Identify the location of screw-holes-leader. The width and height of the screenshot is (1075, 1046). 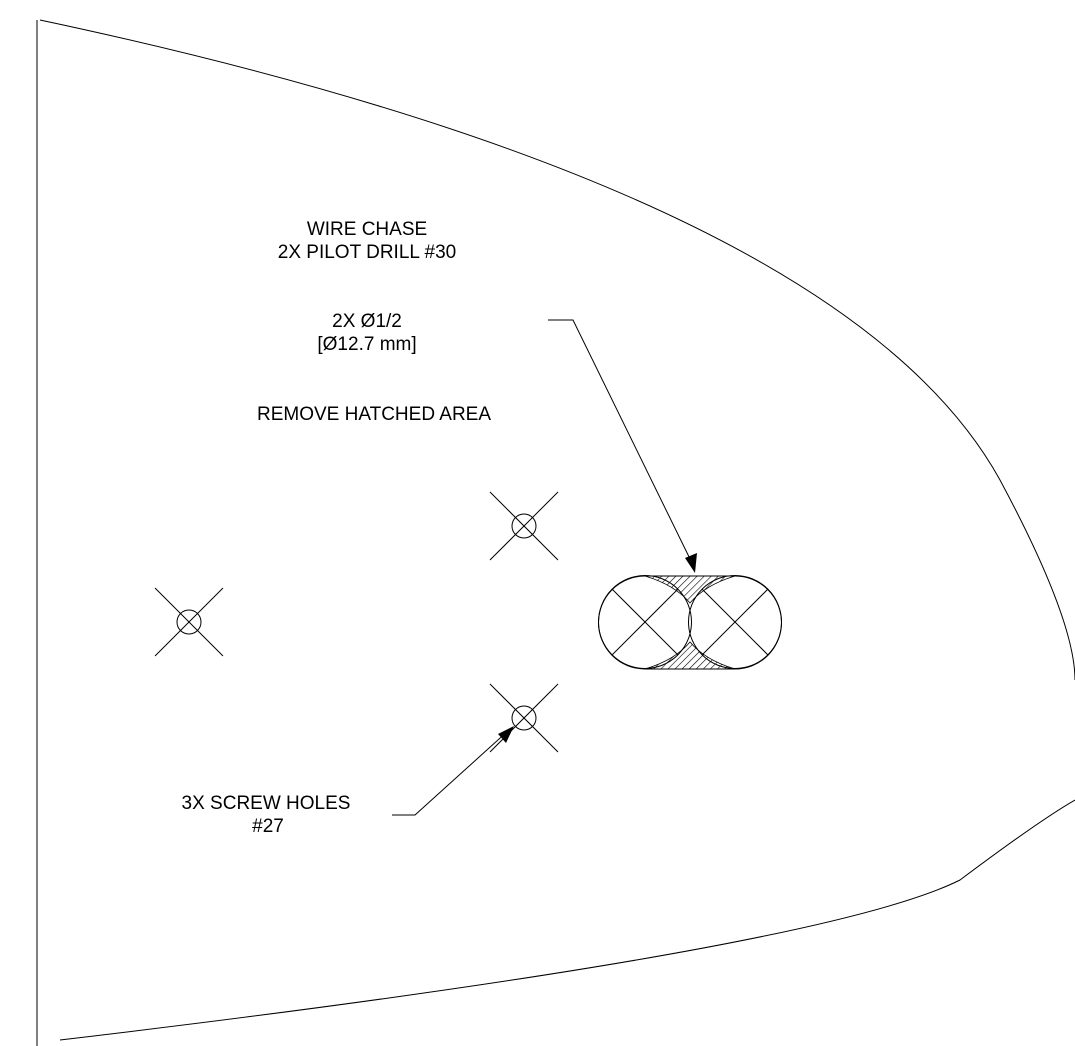
(453, 771).